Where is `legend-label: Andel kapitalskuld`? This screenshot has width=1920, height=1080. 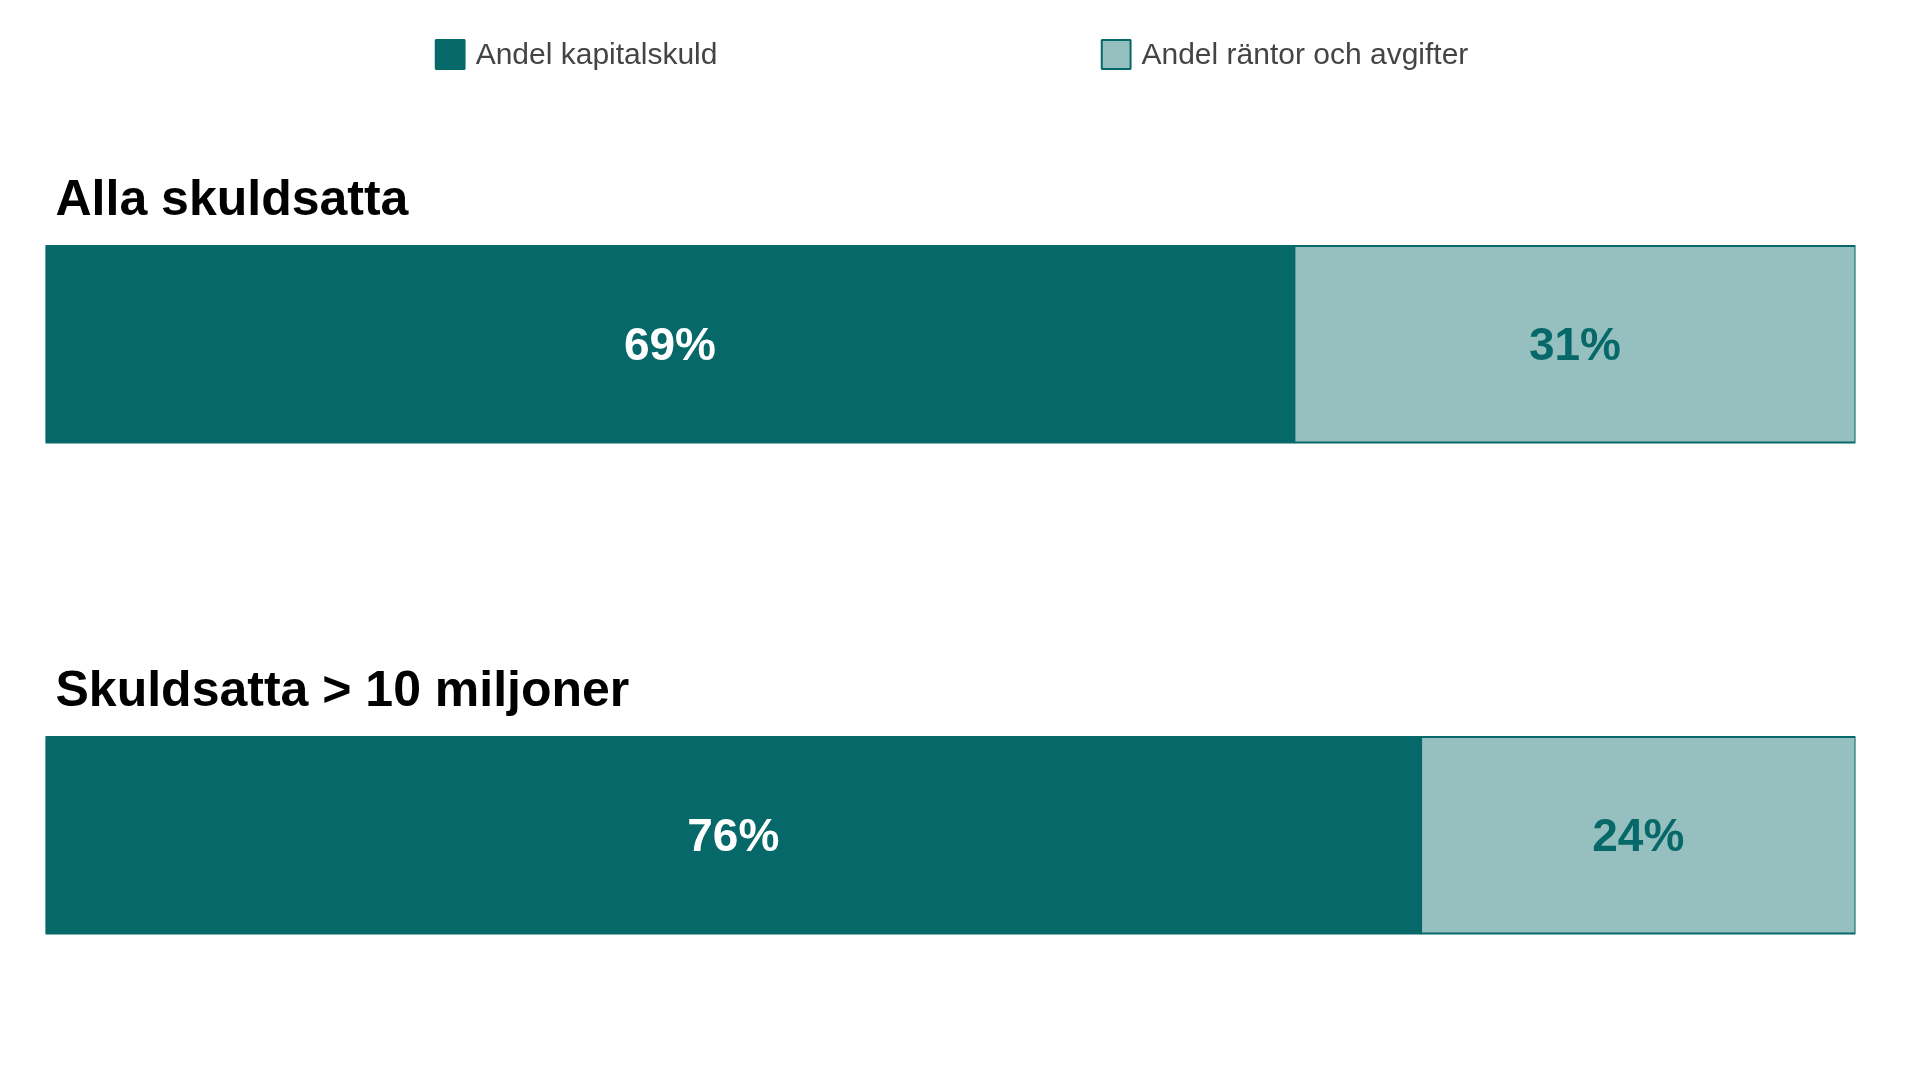 legend-label: Andel kapitalskuld is located at coordinates (596, 54).